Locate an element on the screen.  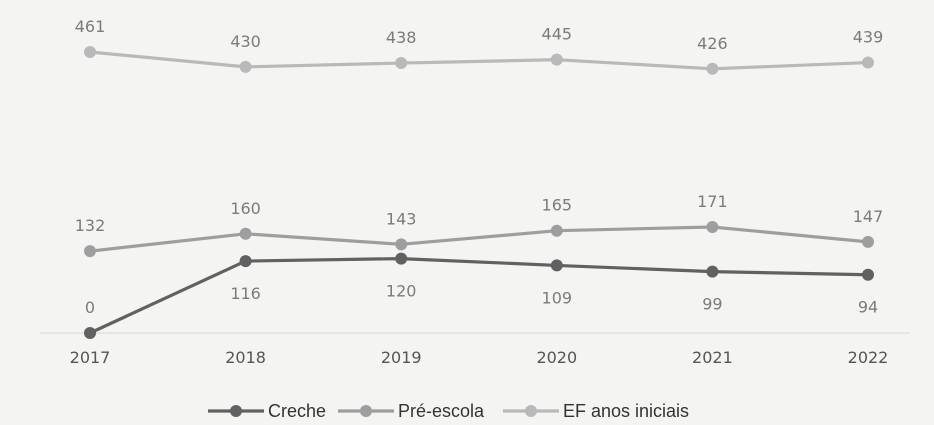
legend-label: Creche is located at coordinates (297, 411).